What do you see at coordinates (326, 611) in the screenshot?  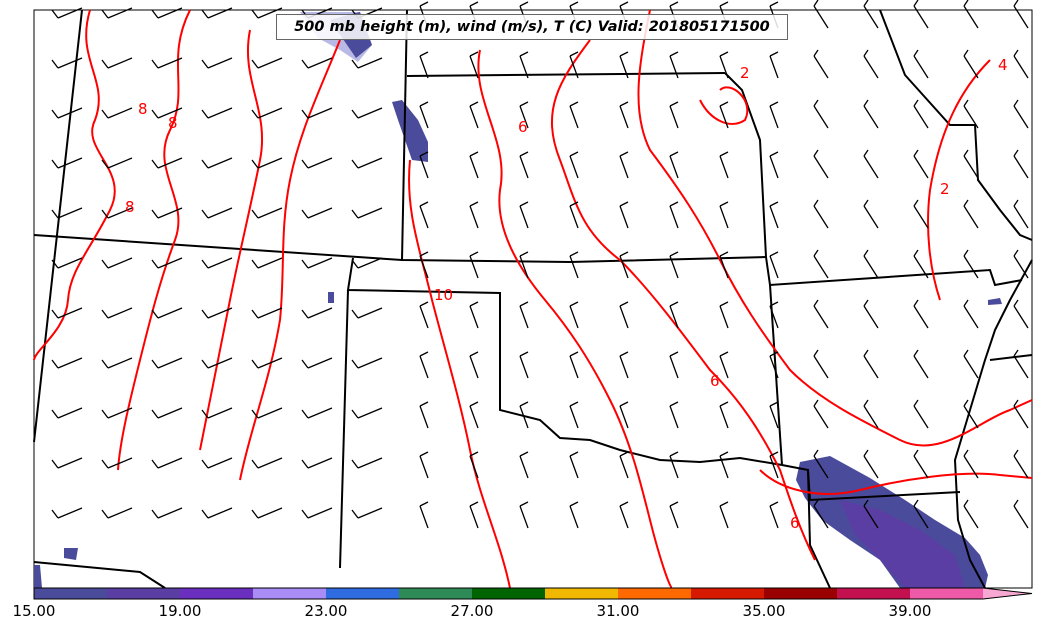 I see `colorbar-tick-label: 23.00` at bounding box center [326, 611].